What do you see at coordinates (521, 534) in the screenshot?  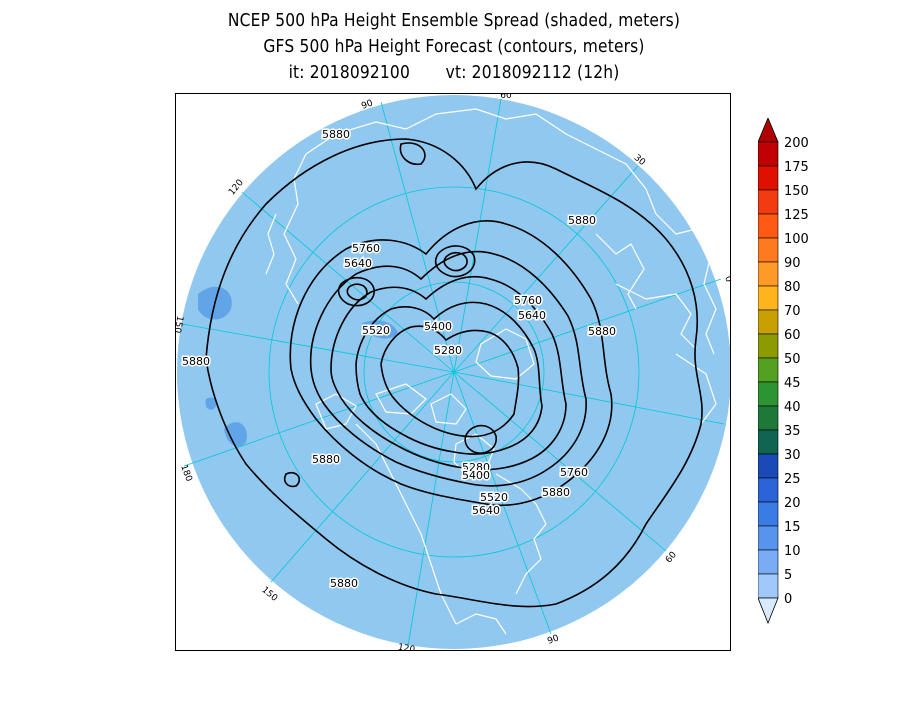 I see `coast-north-america-east` at bounding box center [521, 534].